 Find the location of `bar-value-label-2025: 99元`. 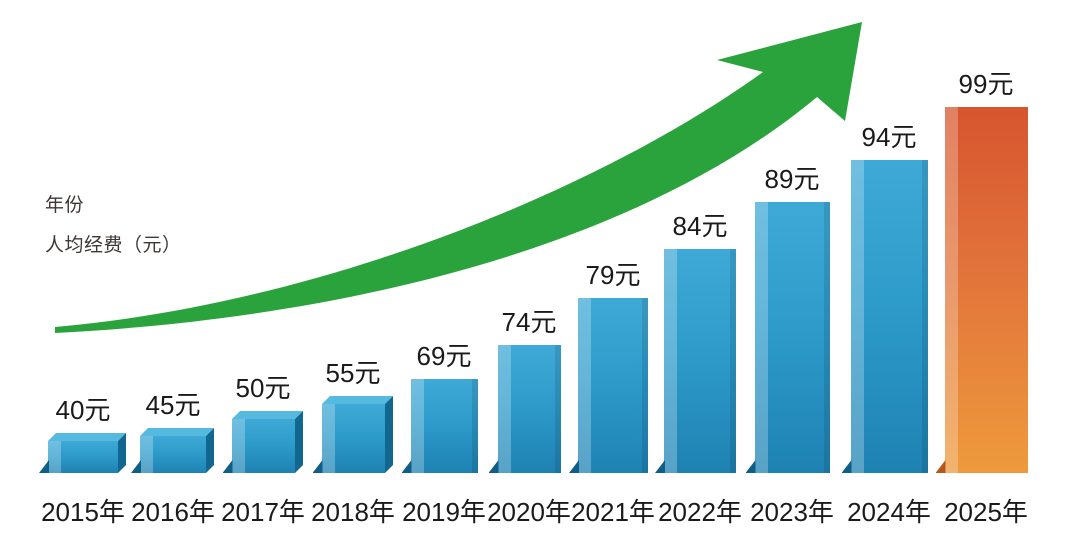

bar-value-label-2025: 99元 is located at coordinates (986, 84).